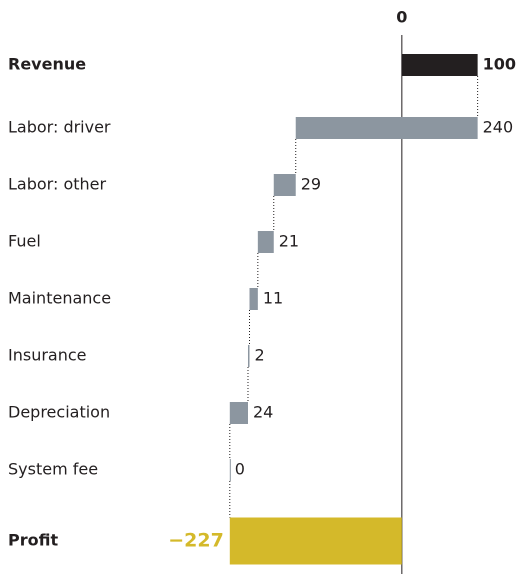 This screenshot has height=578, width=523. What do you see at coordinates (196, 541) in the screenshot?
I see `value-label: −227` at bounding box center [196, 541].